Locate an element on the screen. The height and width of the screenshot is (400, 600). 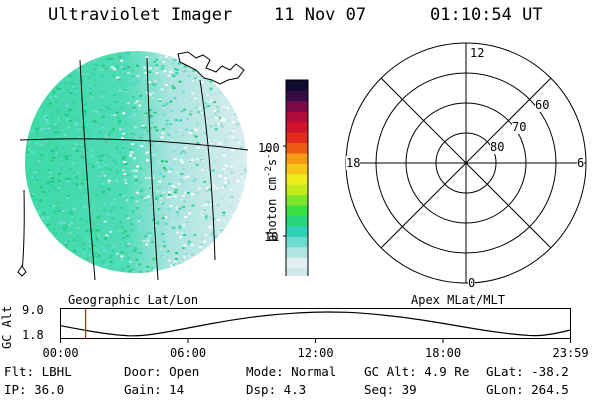
orbit-altitude-line is located at coordinates (315, 324).